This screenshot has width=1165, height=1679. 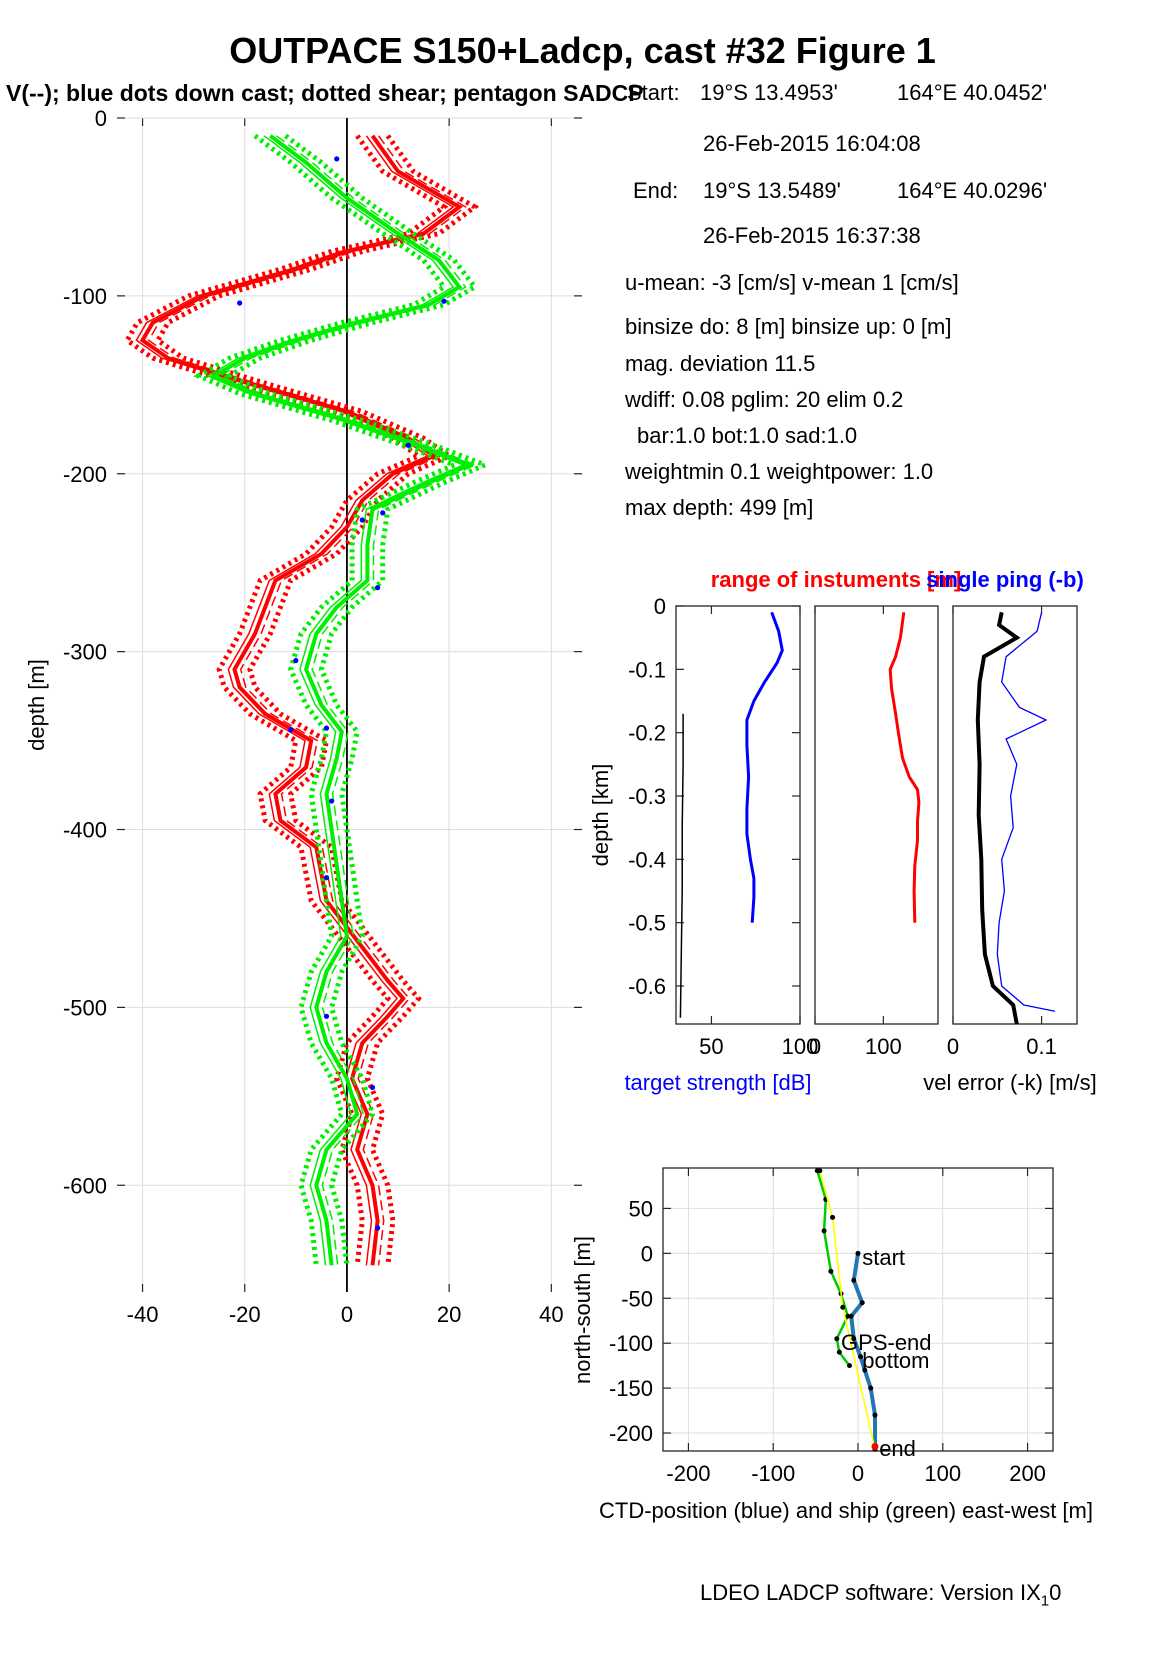 I want to click on range-plot: 0 100, so click(x=874, y=832).